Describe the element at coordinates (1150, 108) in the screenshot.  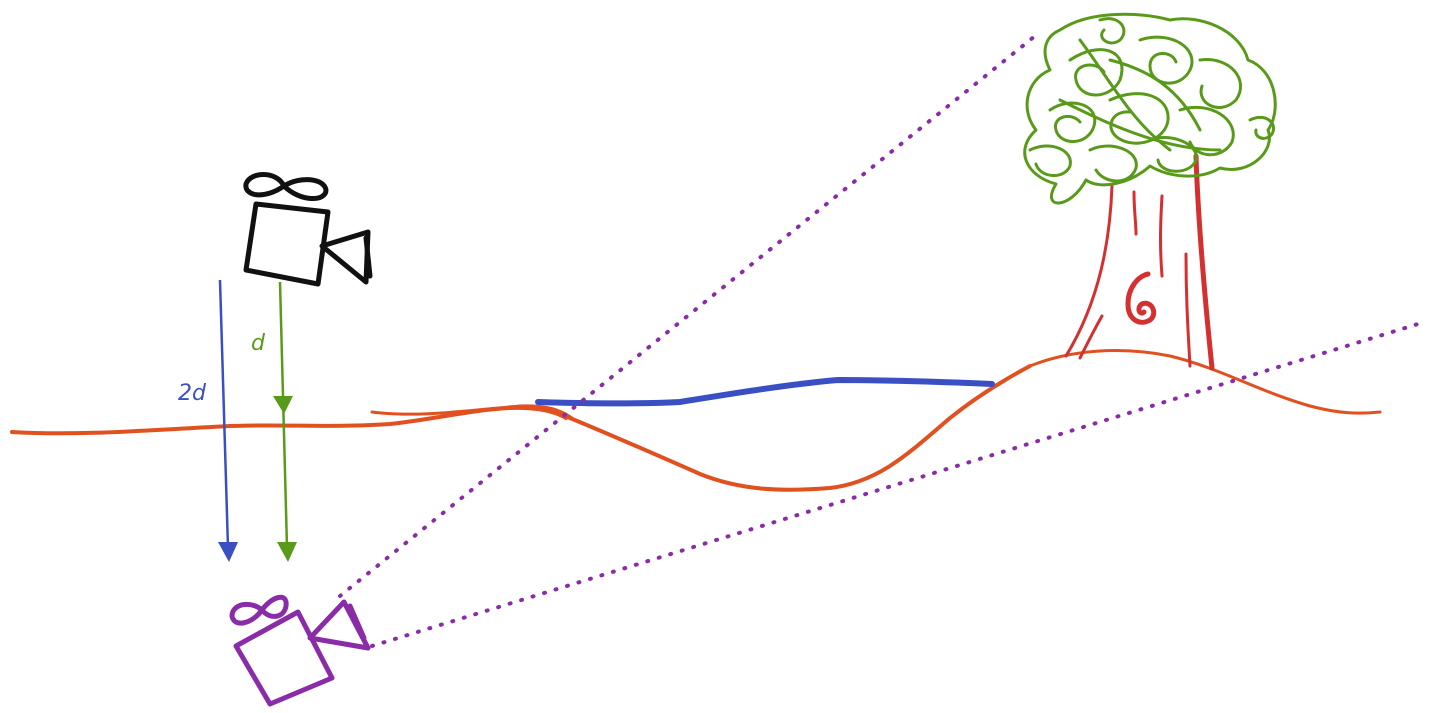
I see `tree-canopy` at that location.